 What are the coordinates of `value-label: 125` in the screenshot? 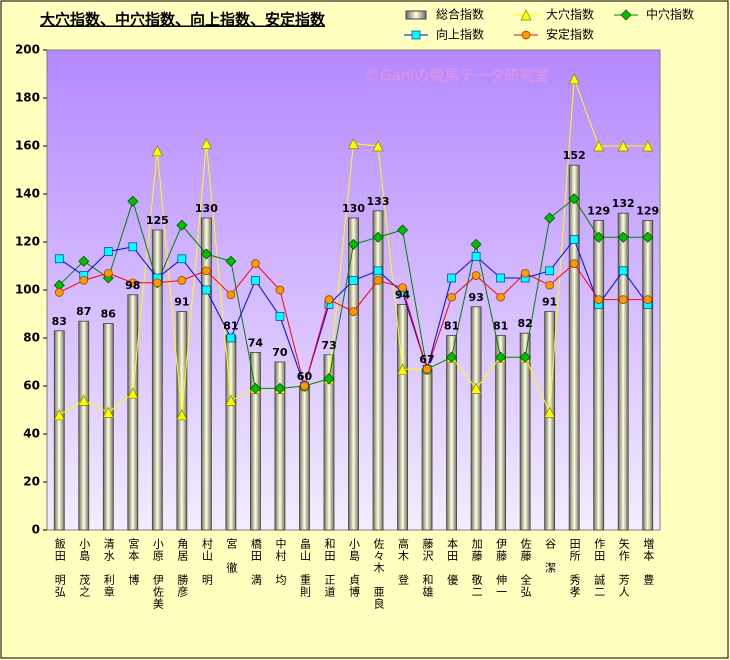 It's located at (157, 220).